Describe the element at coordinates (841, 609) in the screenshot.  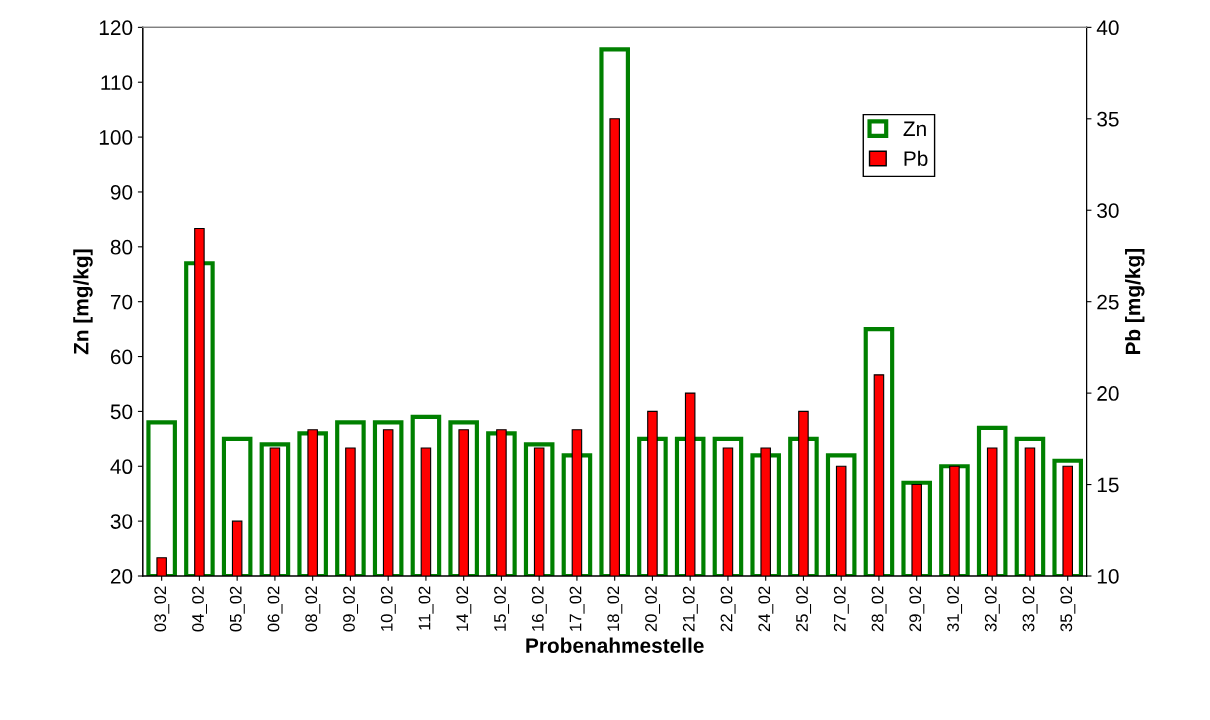
I see `x-tick-label: 27_02` at that location.